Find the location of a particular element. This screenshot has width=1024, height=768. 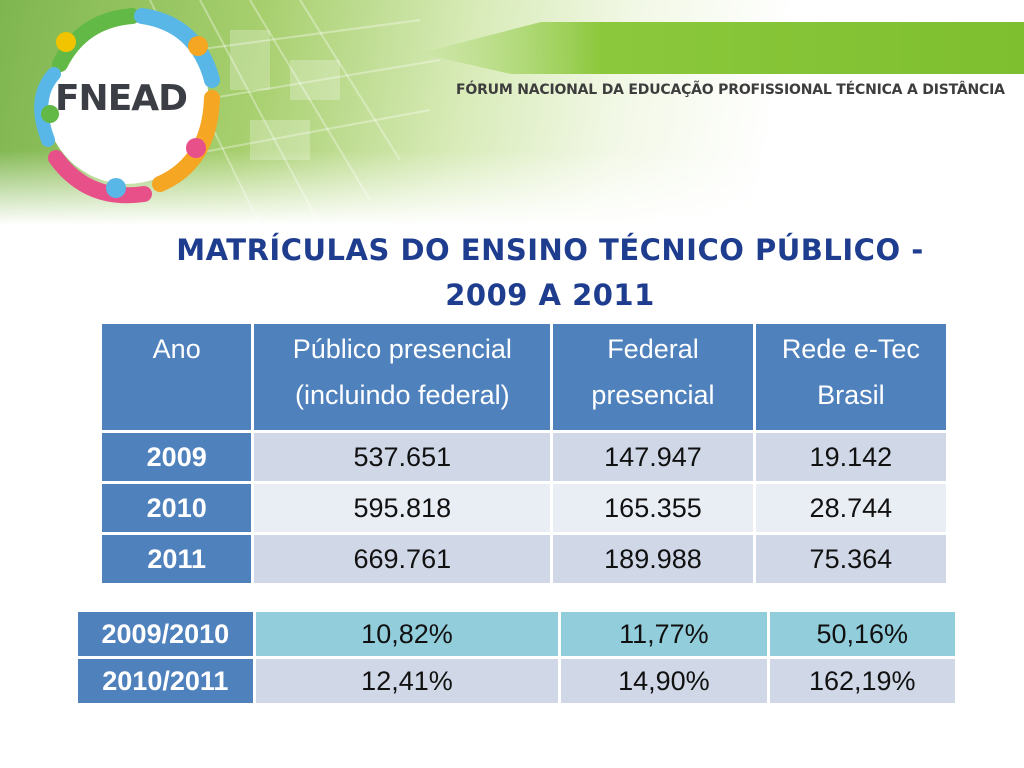

etec-growth-cell: 162,19% is located at coordinates (862, 681).